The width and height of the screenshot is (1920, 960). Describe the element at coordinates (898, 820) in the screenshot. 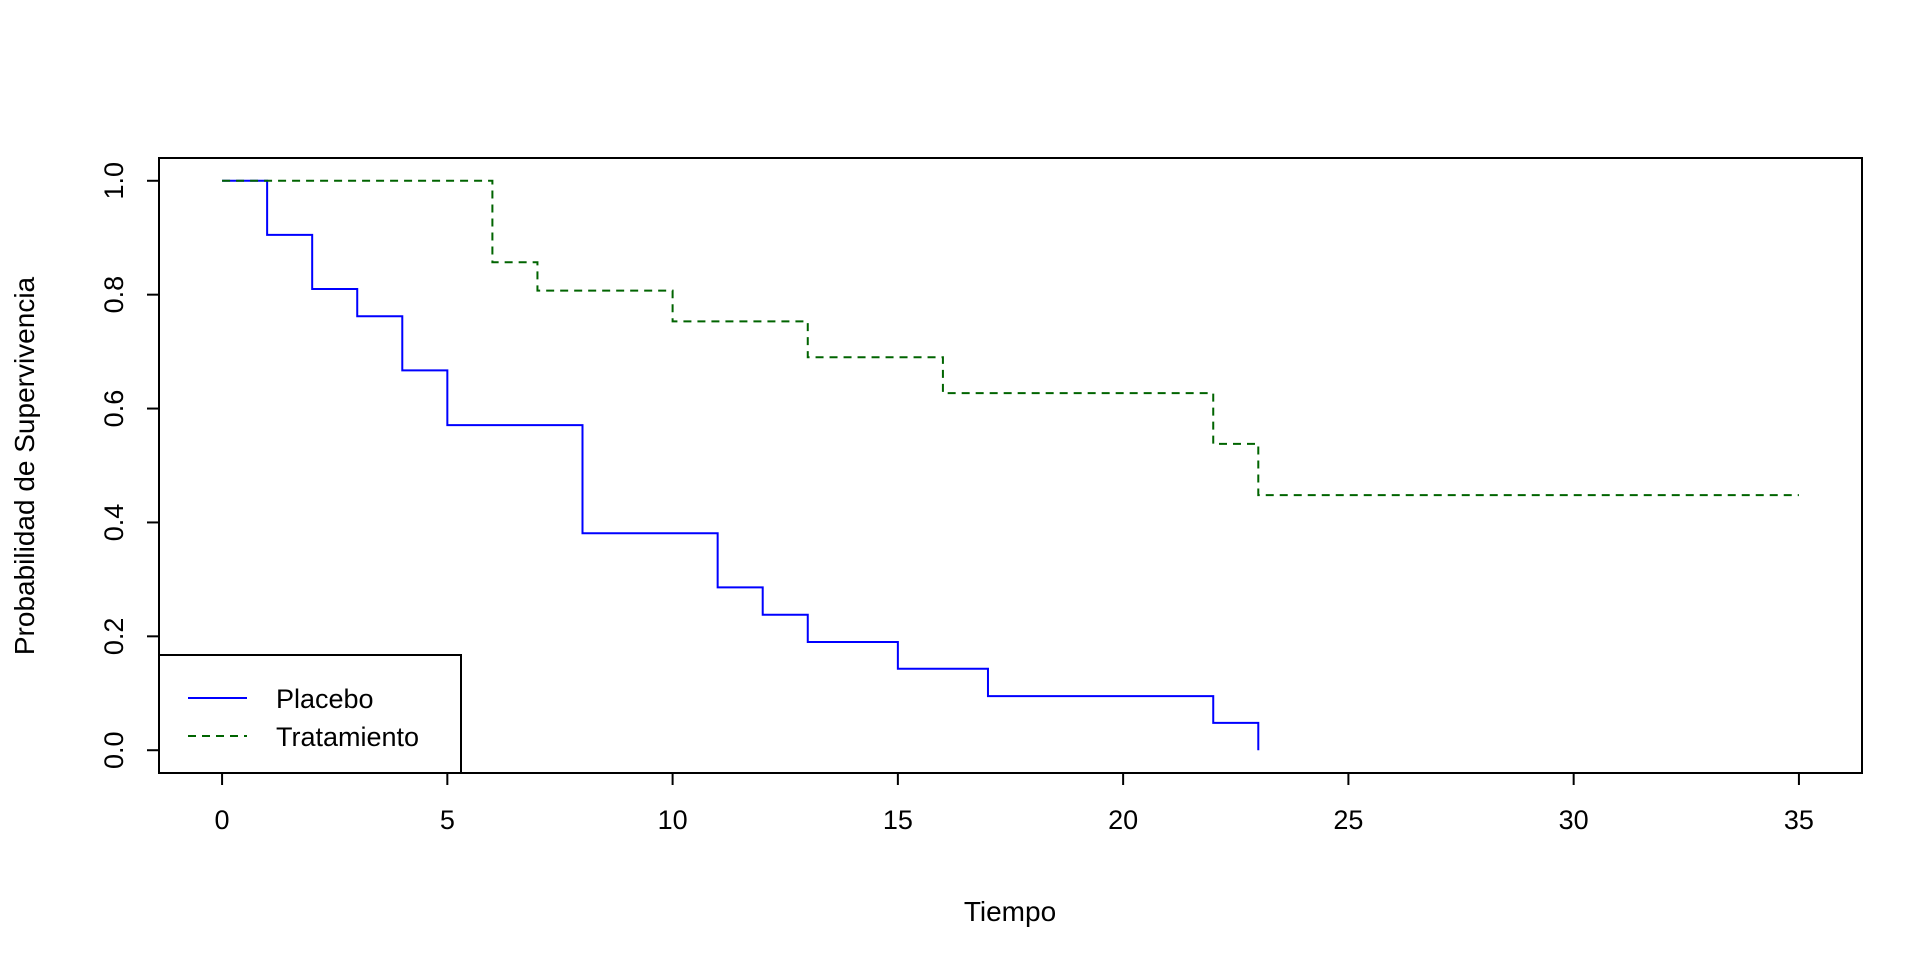

I see `x-tick-label: 15` at that location.